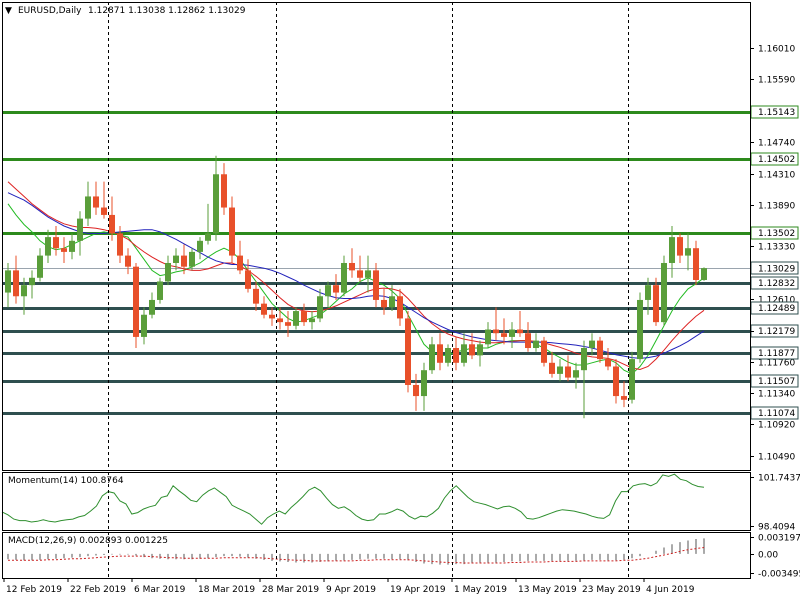 The image size is (800, 600). I want to click on level-price-label: 1.11877, so click(776, 354).